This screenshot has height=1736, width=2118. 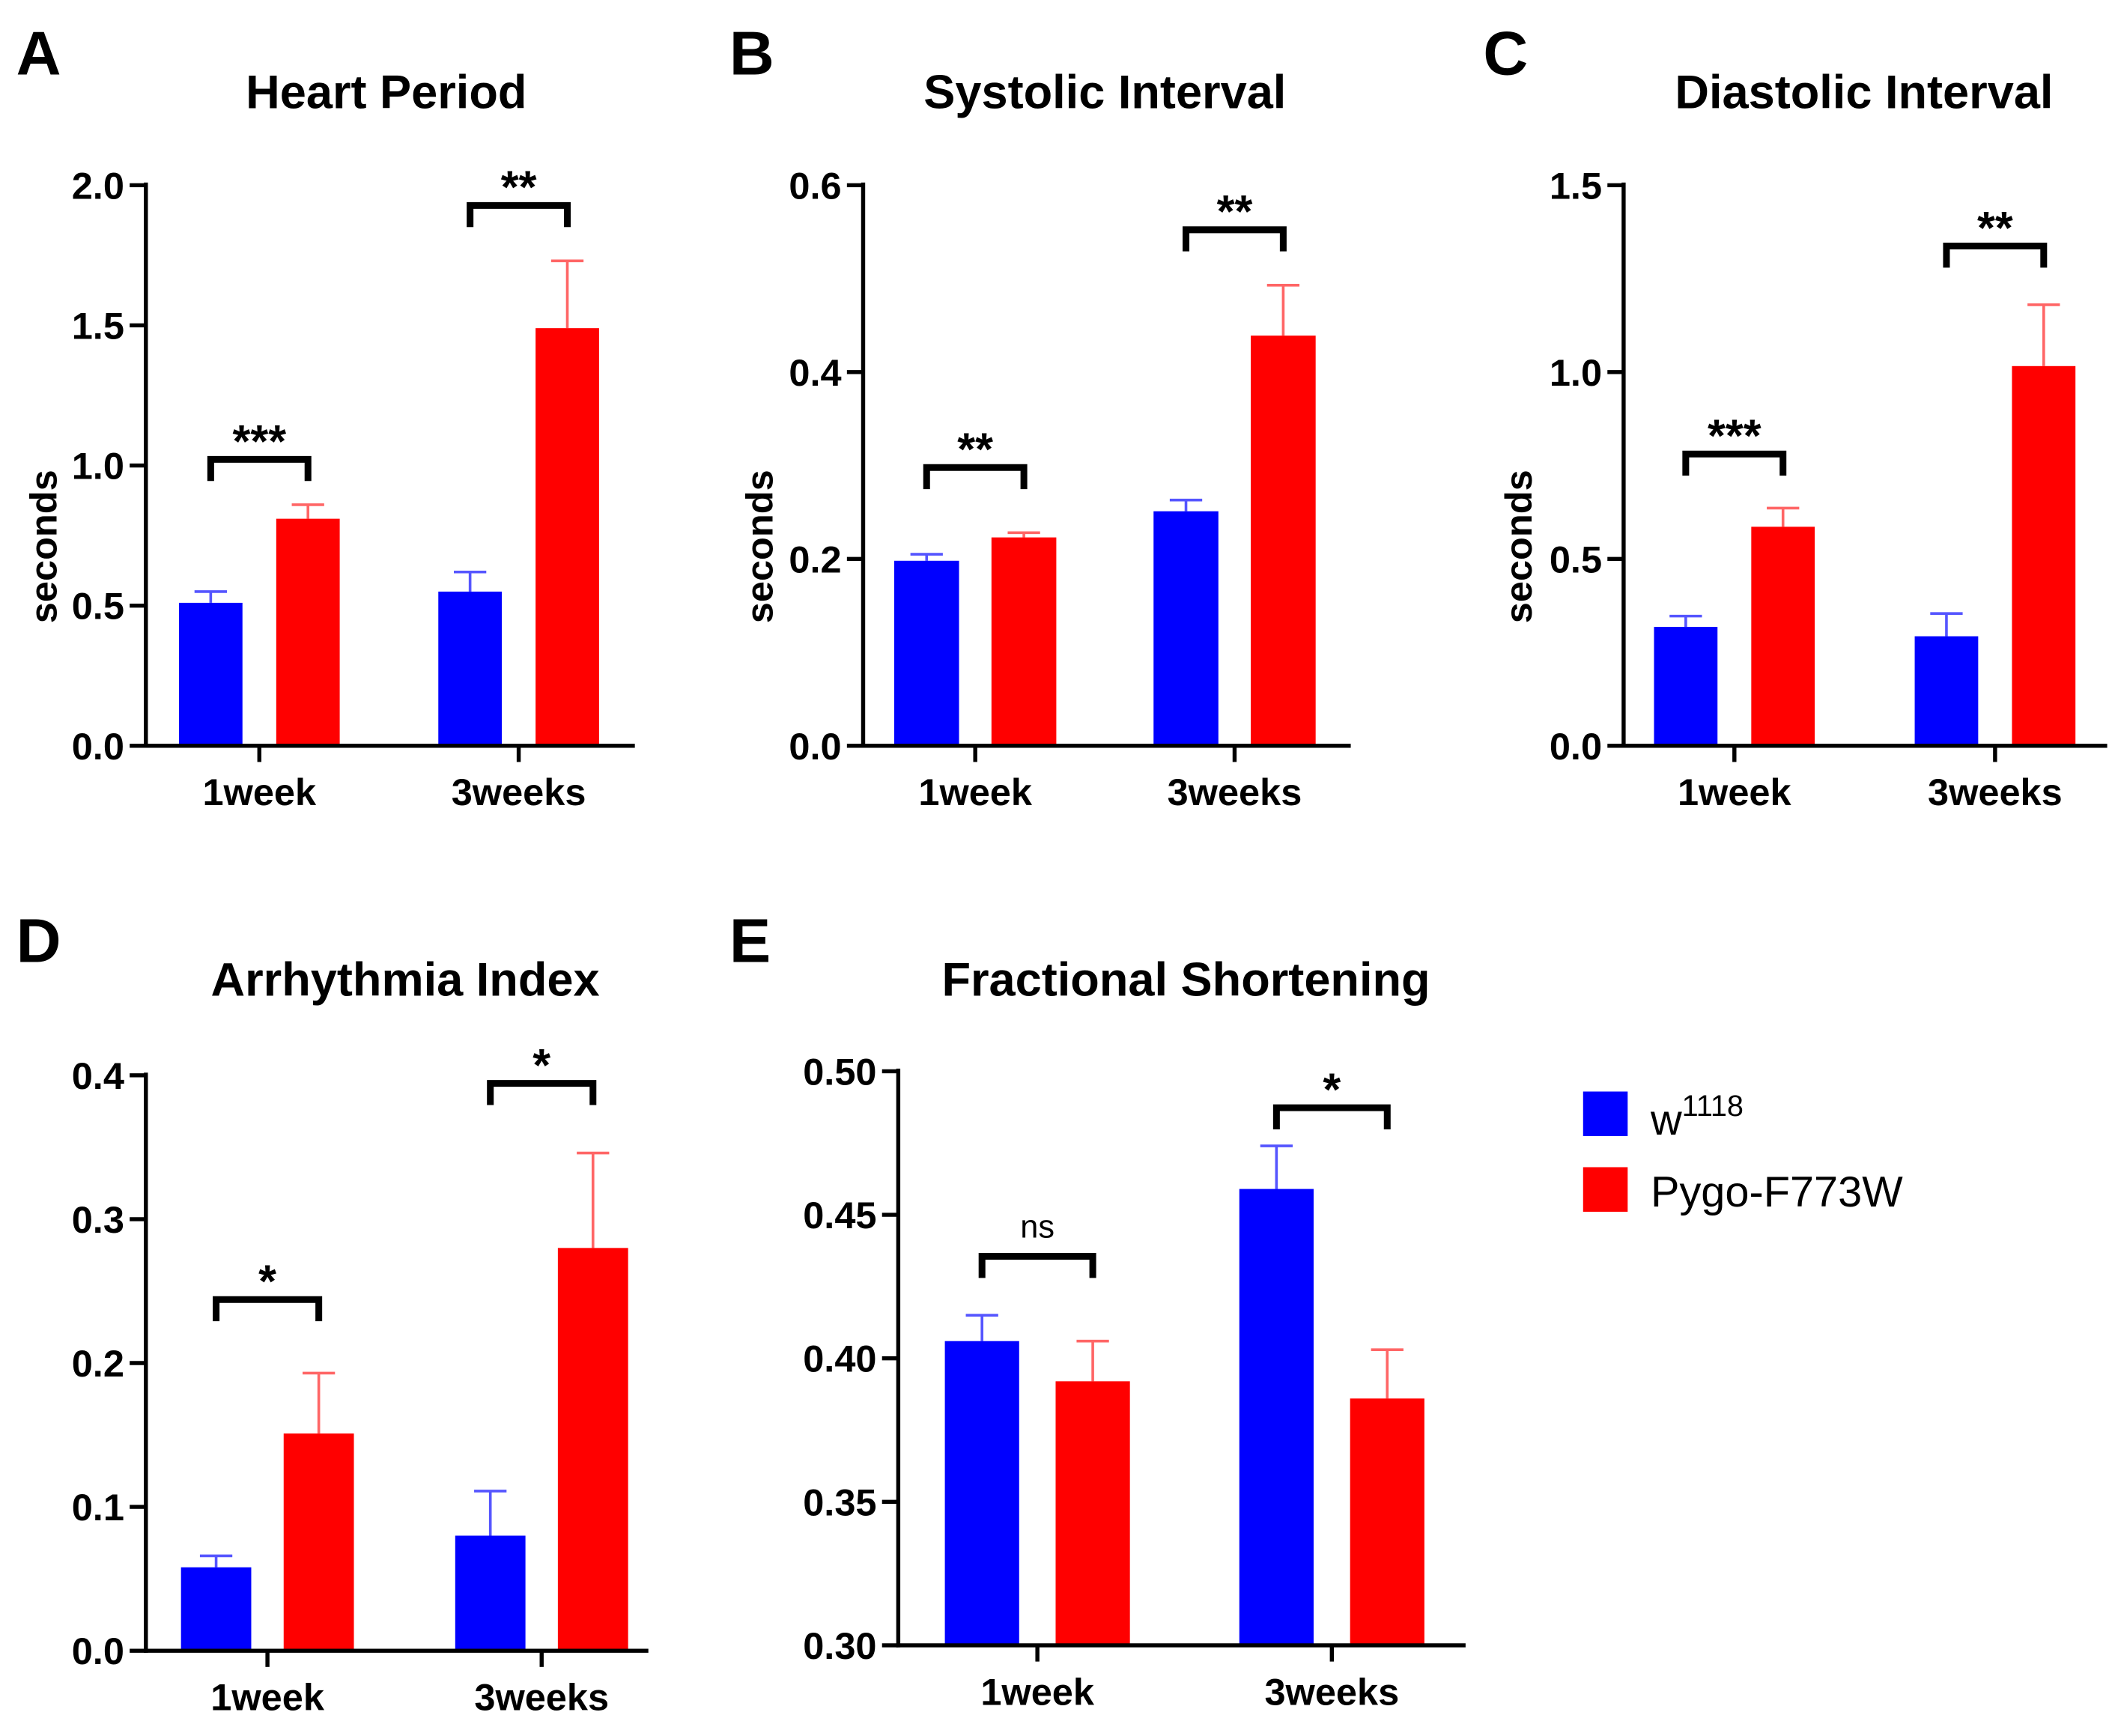 What do you see at coordinates (1743, 1153) in the screenshot?
I see `legend: w1118 Pygo-F773W` at bounding box center [1743, 1153].